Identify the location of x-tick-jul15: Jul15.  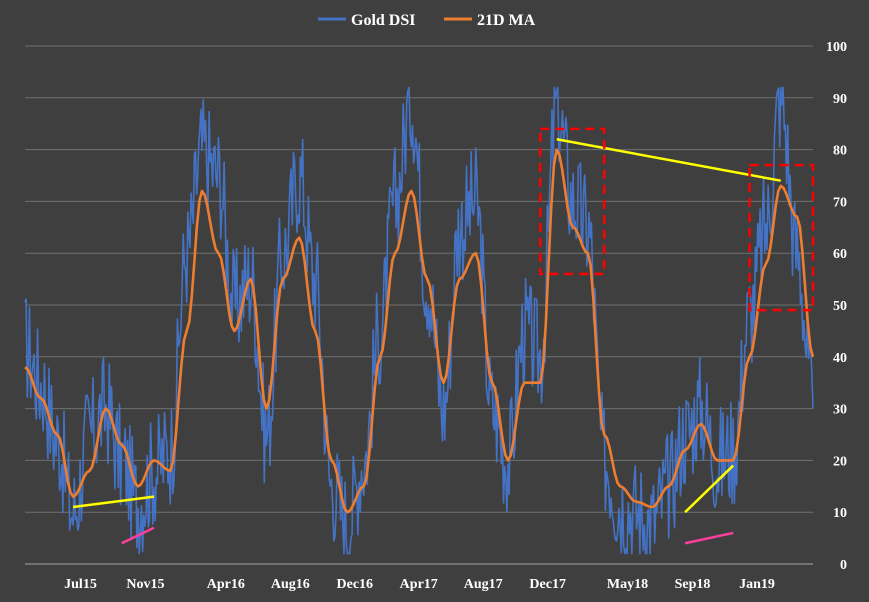
(80, 584).